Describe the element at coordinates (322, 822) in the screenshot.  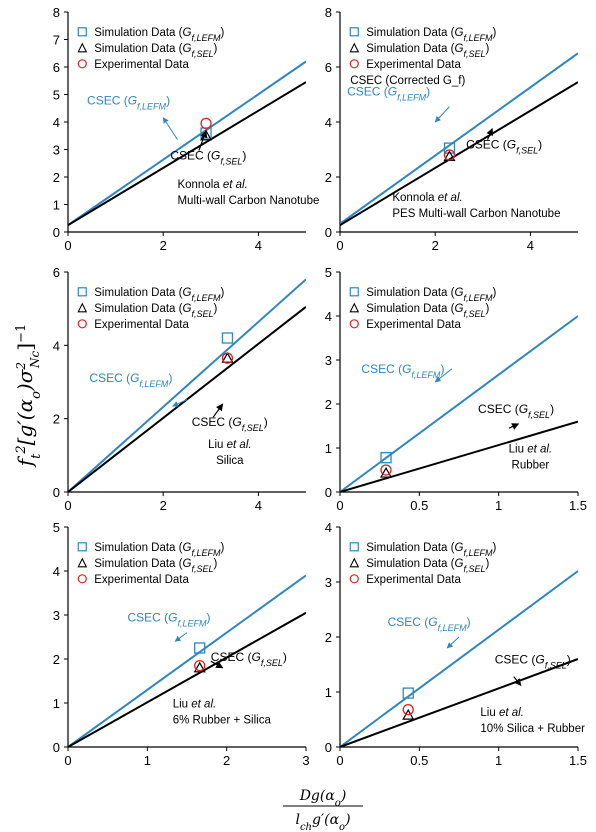
I see `x-axis-label-denominator: lchg′(αo)` at that location.